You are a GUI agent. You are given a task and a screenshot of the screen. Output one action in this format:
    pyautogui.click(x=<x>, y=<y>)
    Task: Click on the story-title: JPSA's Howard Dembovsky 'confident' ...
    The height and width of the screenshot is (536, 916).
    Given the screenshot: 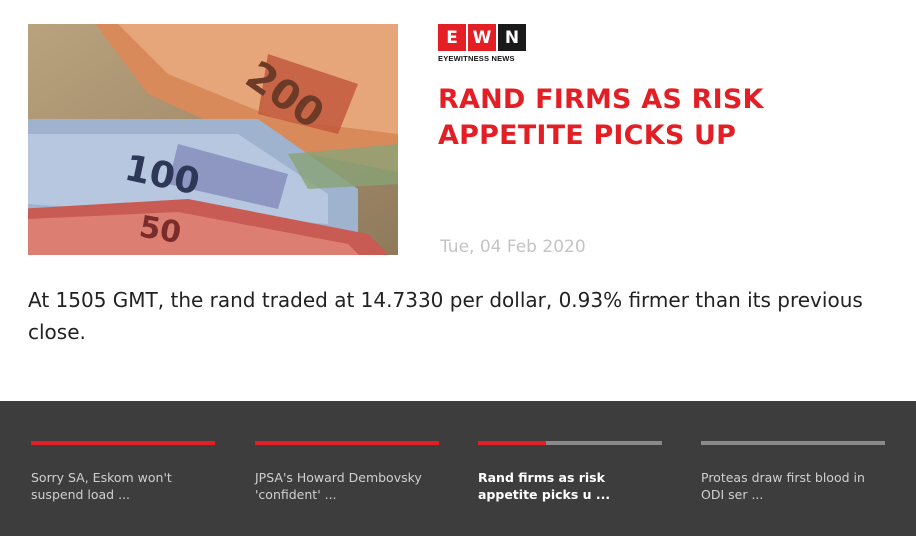 What is the action you would take?
    pyautogui.click(x=338, y=486)
    